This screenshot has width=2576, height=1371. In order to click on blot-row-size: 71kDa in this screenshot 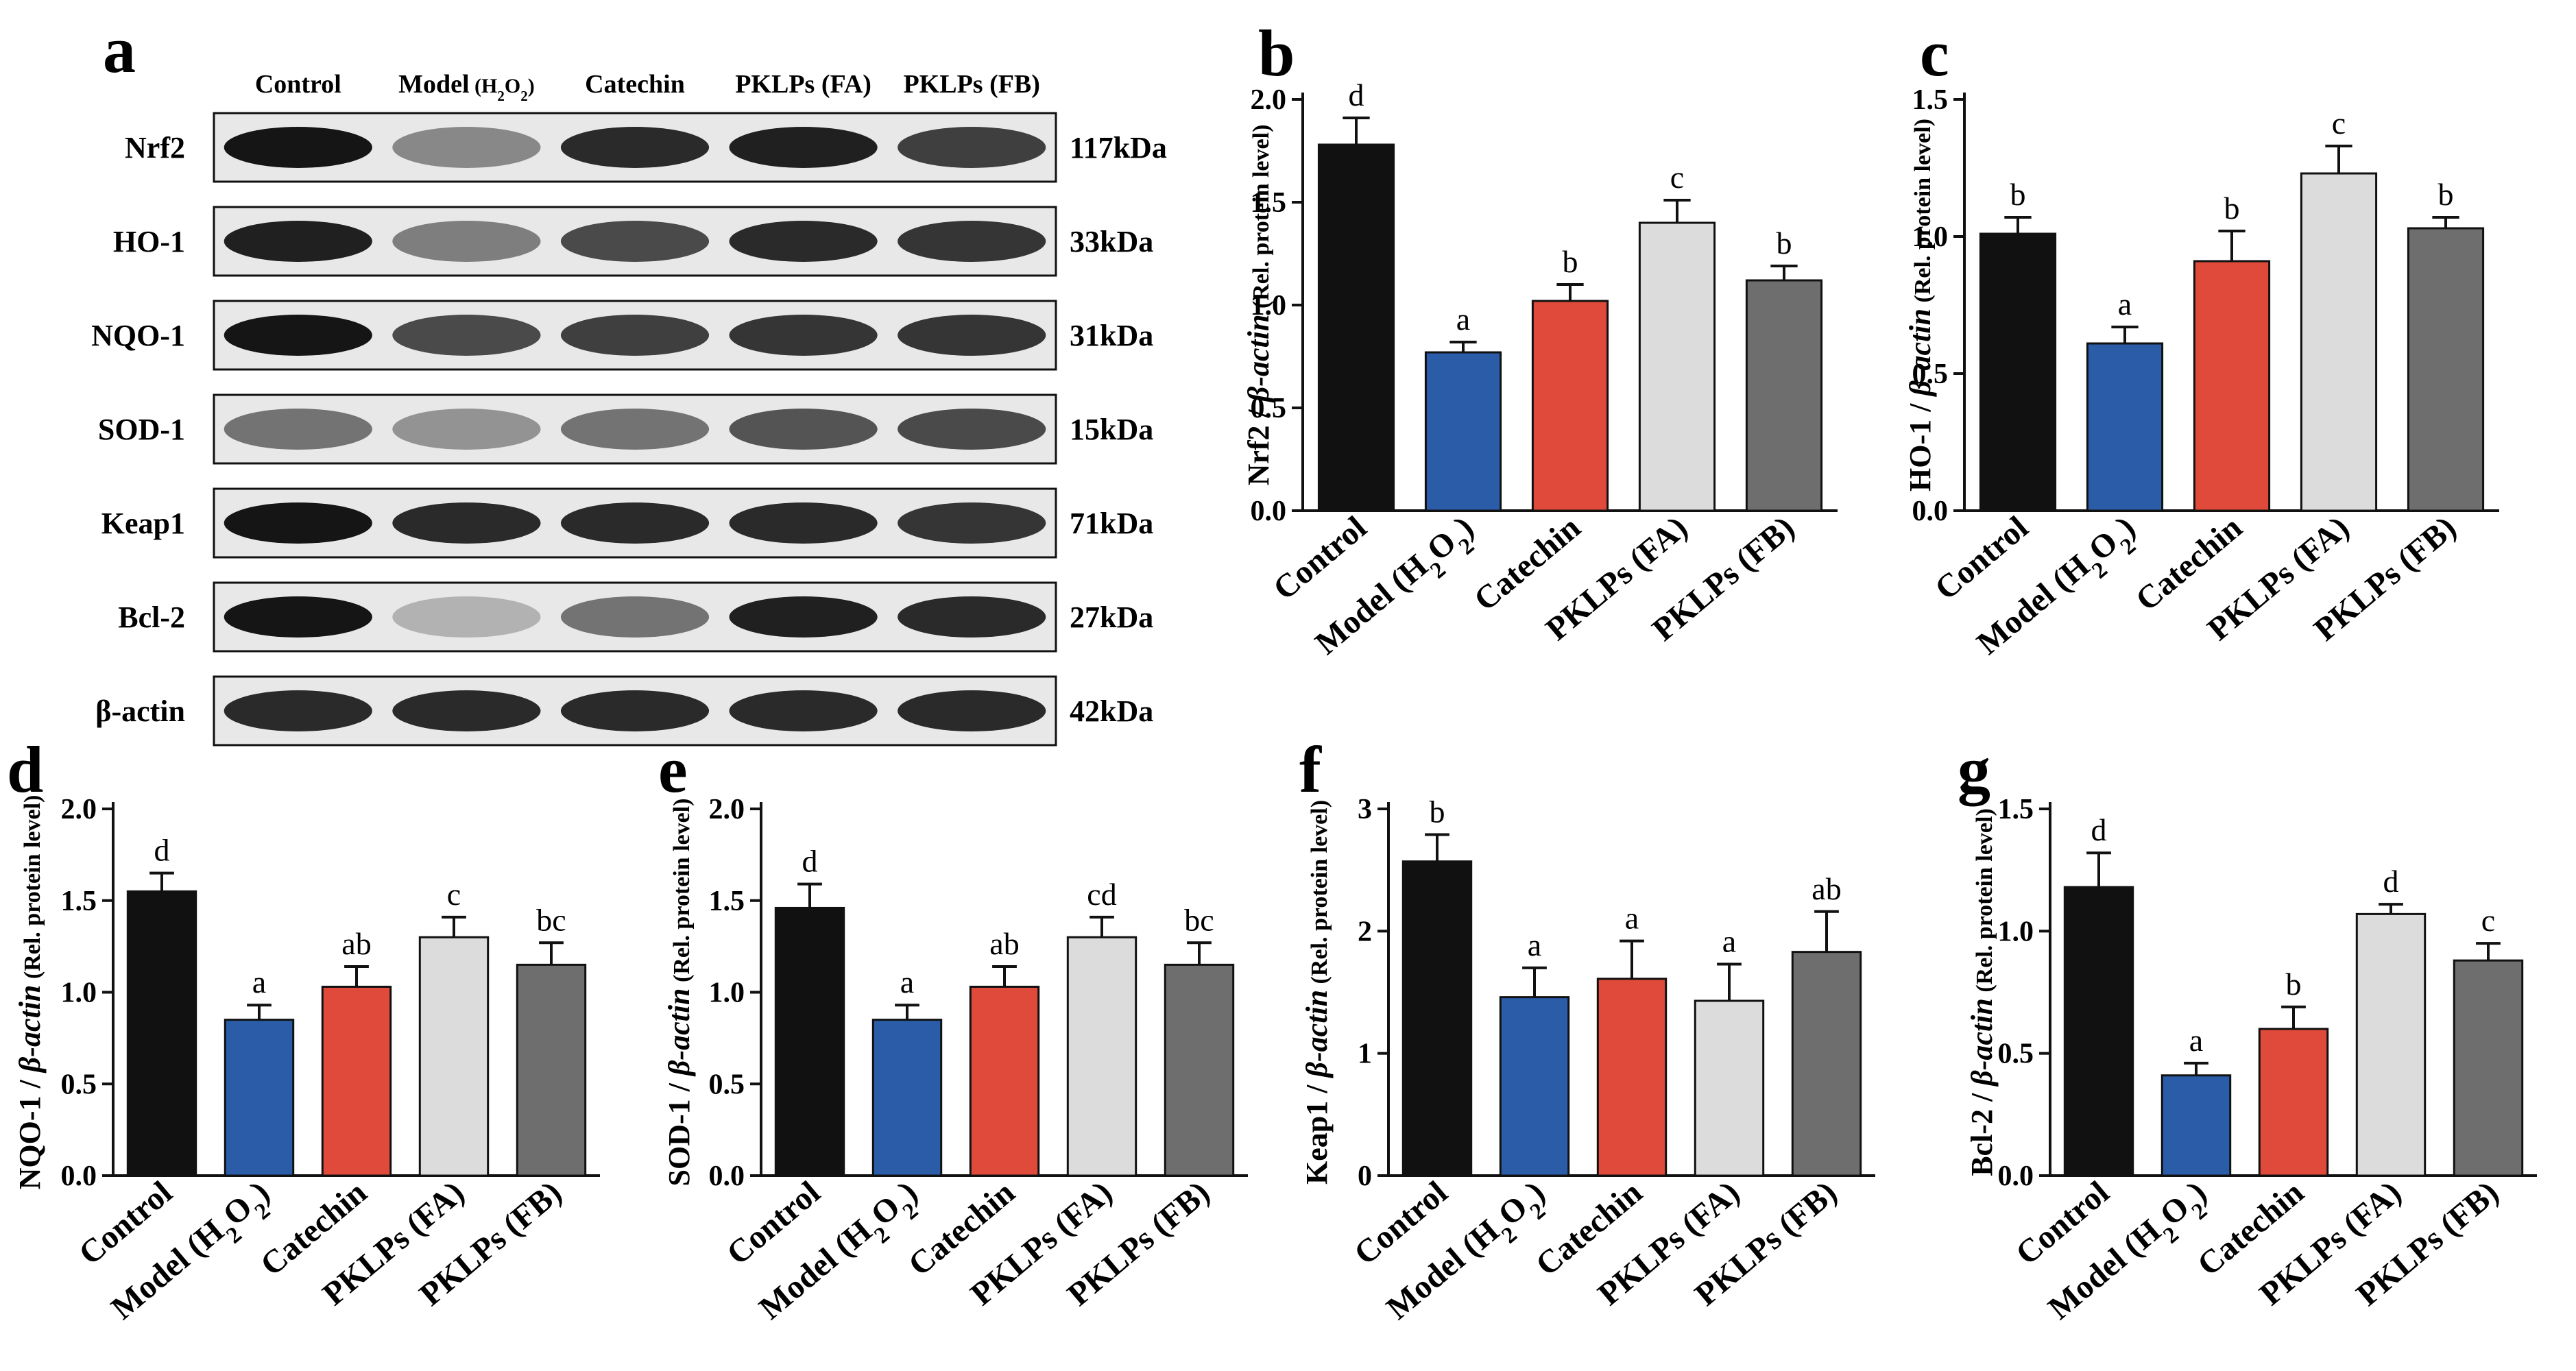, I will do `click(1111, 523)`.